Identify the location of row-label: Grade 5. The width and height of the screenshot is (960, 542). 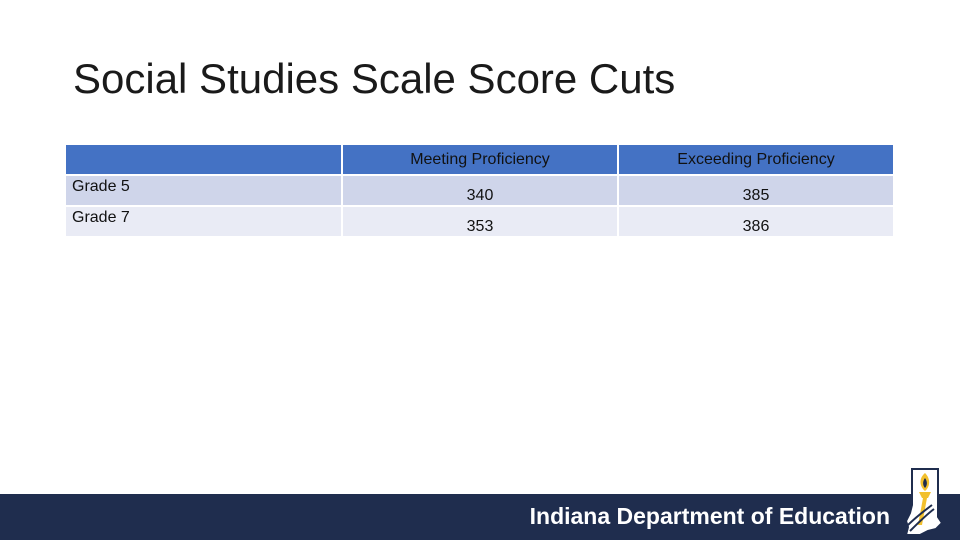
(204, 190).